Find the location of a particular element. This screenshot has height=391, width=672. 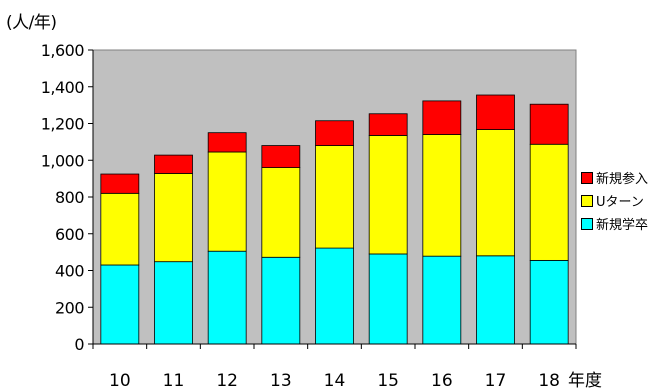

y-tick-label: 600 is located at coordinates (69, 234).